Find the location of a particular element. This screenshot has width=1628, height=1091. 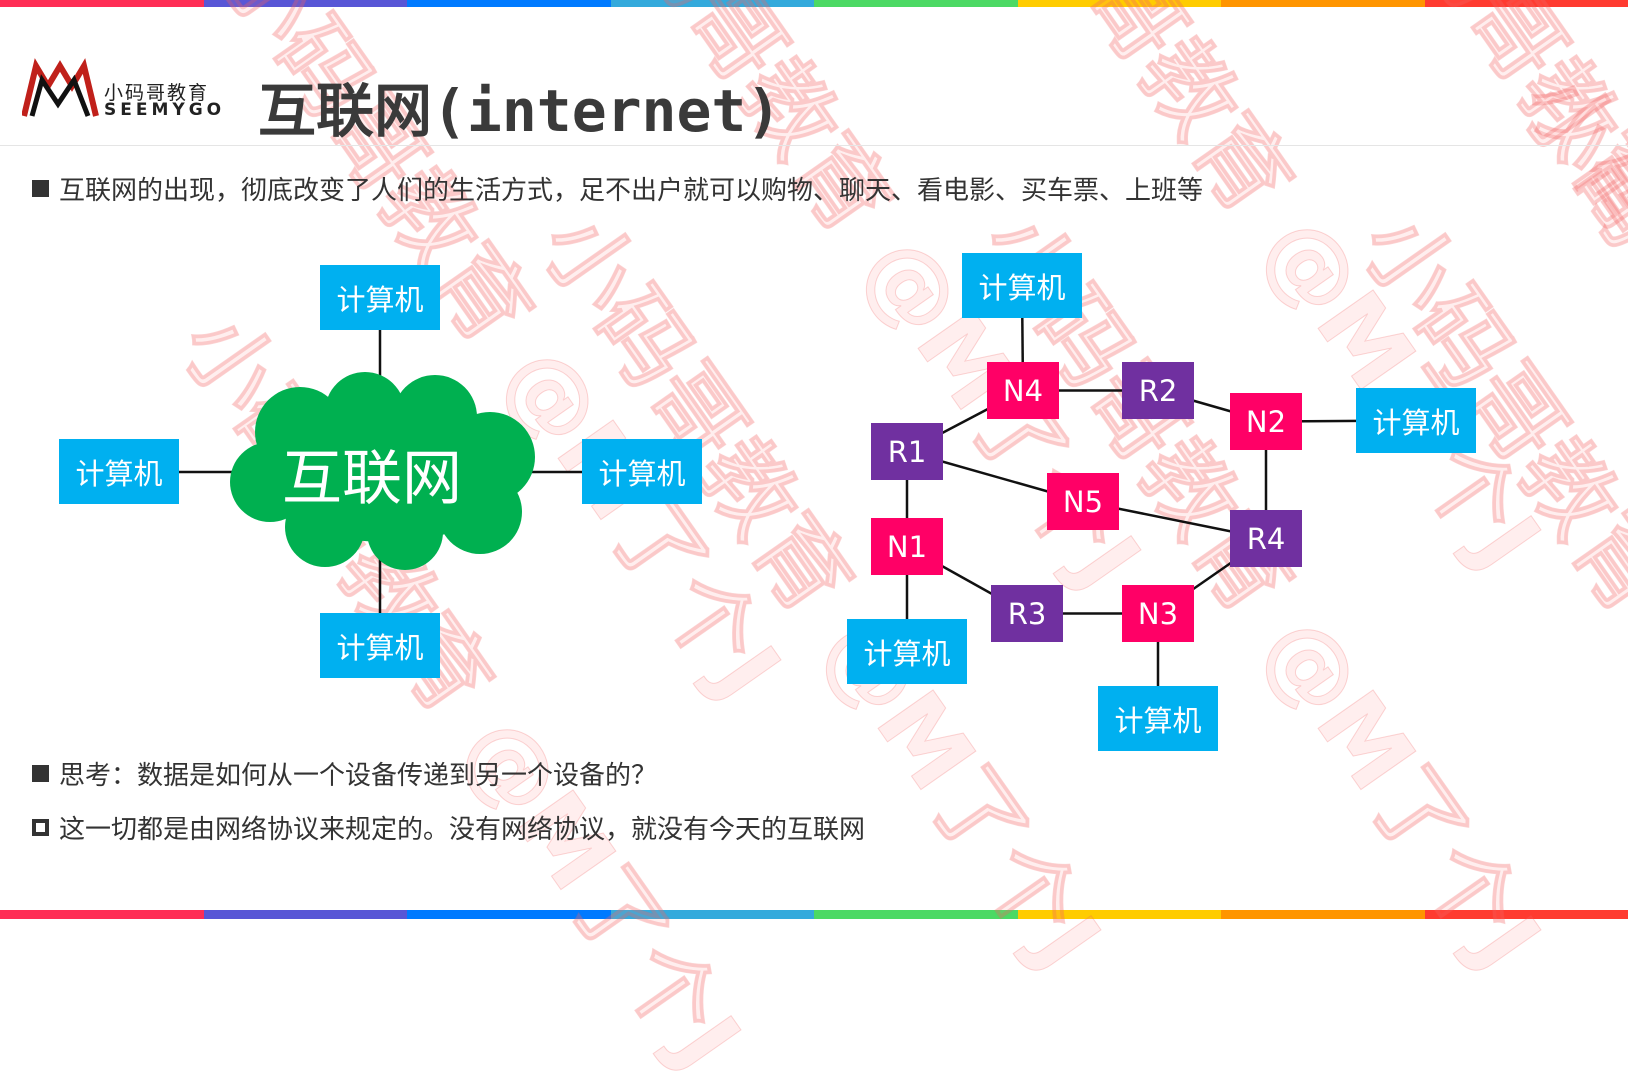

node-n1: N1 is located at coordinates (907, 546).